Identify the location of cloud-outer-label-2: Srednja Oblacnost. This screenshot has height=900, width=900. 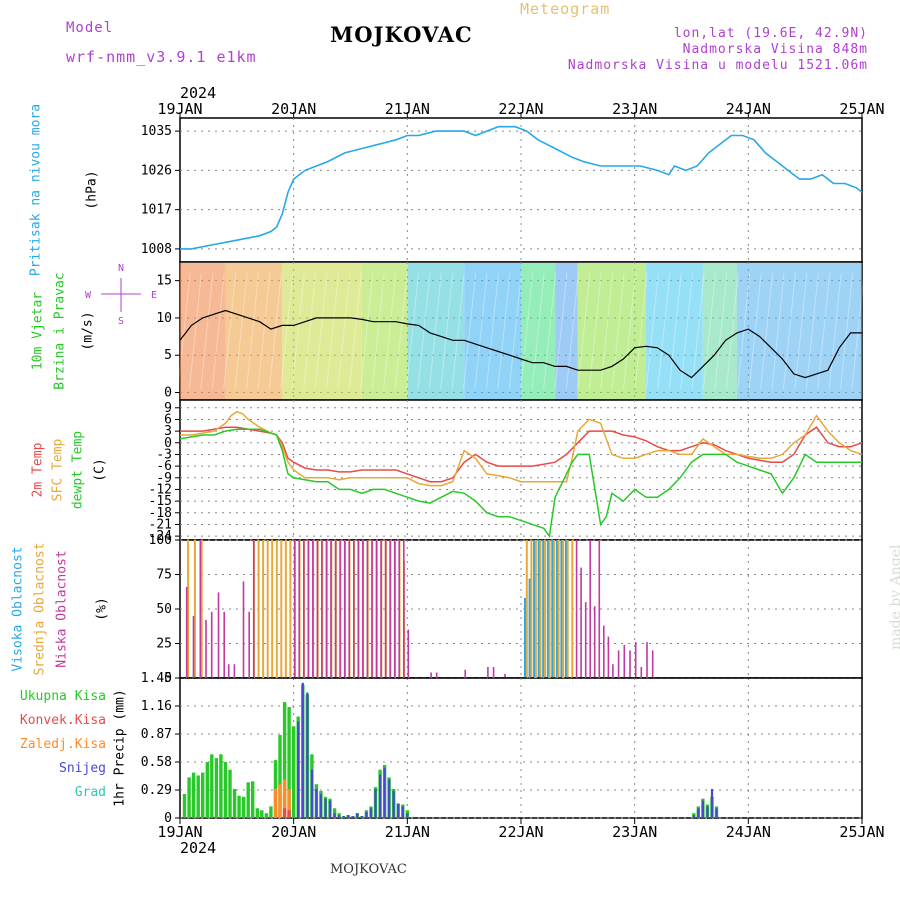
(40, 608).